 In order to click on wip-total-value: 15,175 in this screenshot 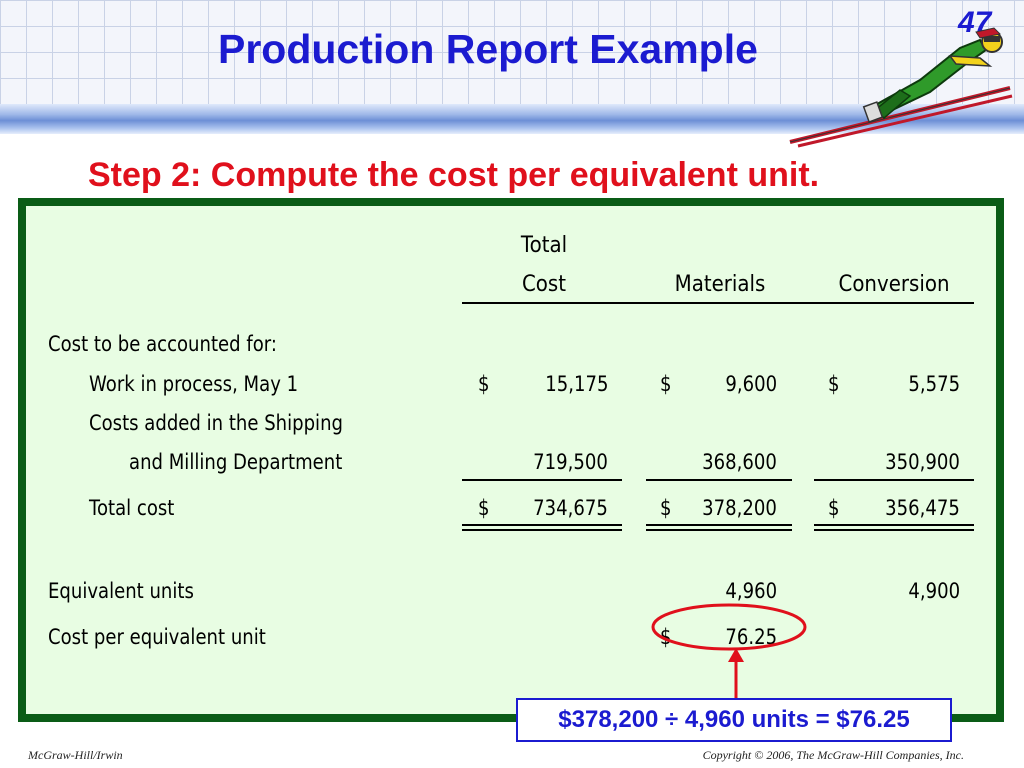, I will do `click(576, 384)`.